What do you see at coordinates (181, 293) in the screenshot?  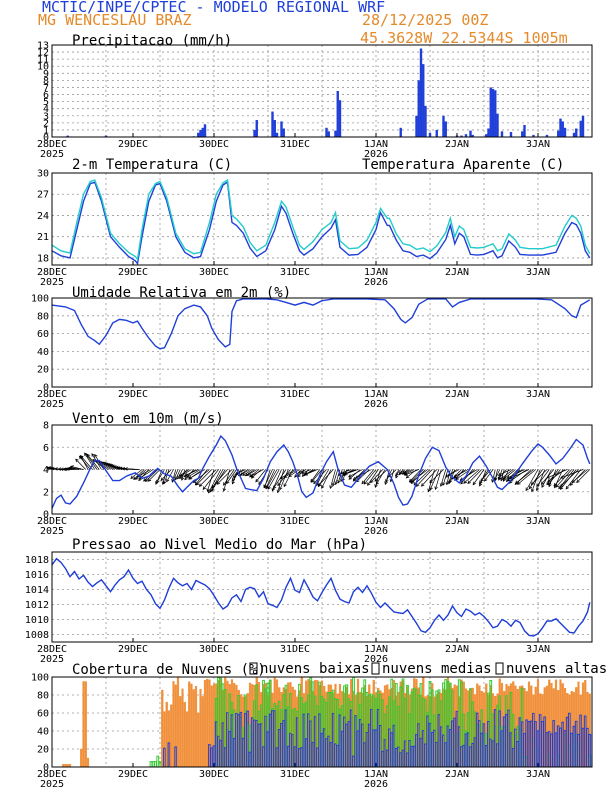 I see `panel-title: Umidade Relativa em 2m (%)` at bounding box center [181, 293].